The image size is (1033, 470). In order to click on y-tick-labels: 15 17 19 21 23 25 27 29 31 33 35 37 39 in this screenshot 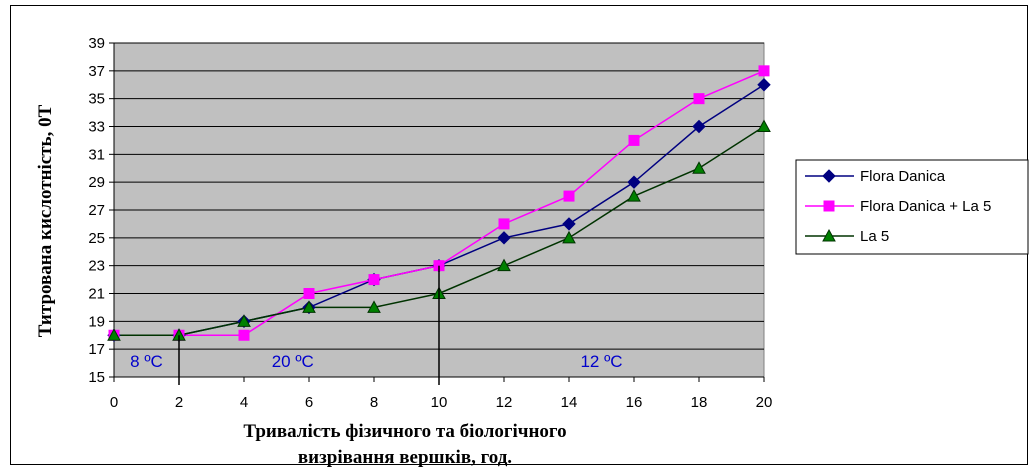, I will do `click(96, 210)`.